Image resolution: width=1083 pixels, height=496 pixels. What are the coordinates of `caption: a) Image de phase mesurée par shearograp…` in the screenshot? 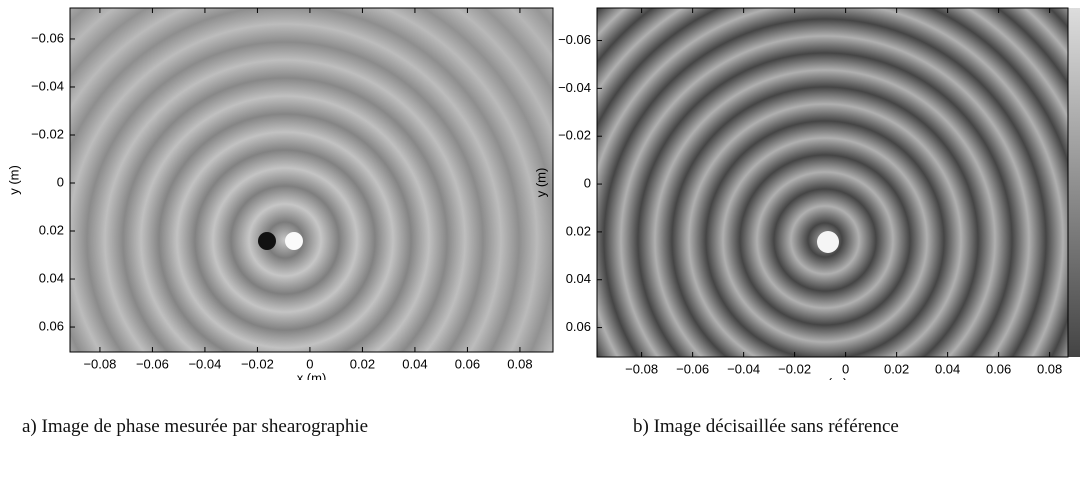 It's located at (272, 427).